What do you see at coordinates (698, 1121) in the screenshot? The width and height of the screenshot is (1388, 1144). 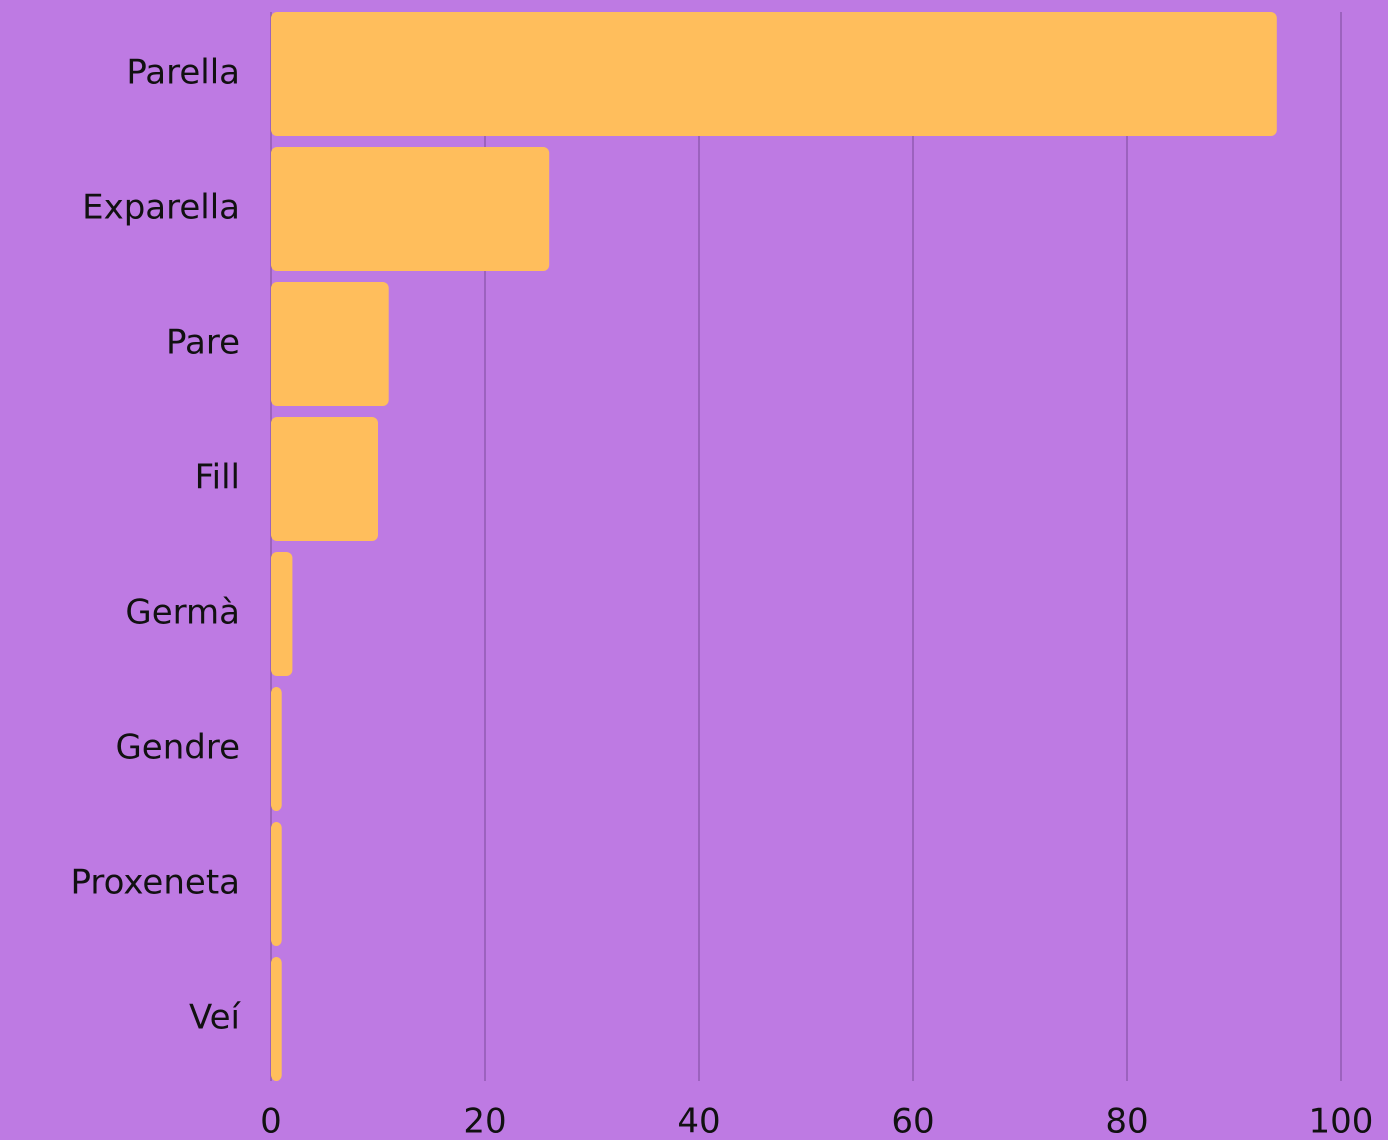 I see `x-tick-label: 40` at bounding box center [698, 1121].